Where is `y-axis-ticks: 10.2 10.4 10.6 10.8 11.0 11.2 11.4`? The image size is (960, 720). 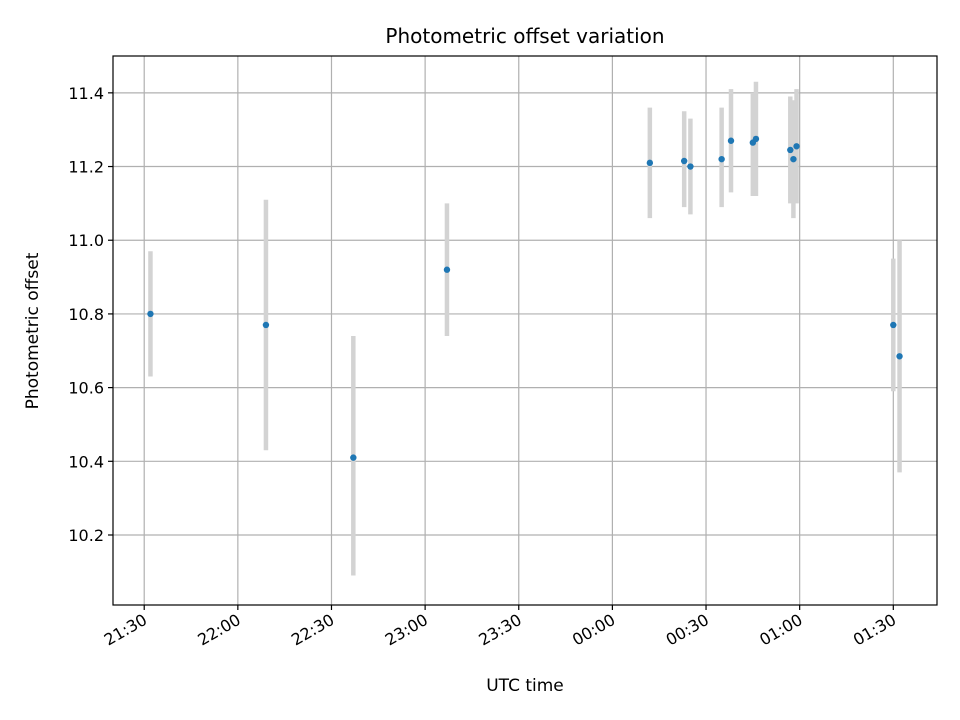 y-axis-ticks: 10.2 10.4 10.6 10.8 11.0 11.2 11.4 is located at coordinates (90, 314).